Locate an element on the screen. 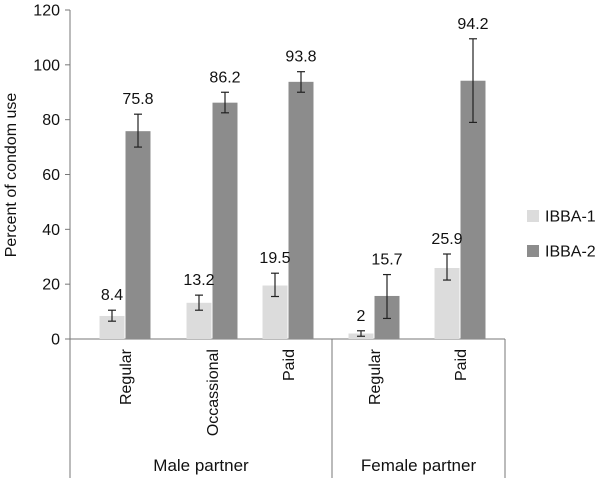  y-tick-label: 0 is located at coordinates (55, 340).